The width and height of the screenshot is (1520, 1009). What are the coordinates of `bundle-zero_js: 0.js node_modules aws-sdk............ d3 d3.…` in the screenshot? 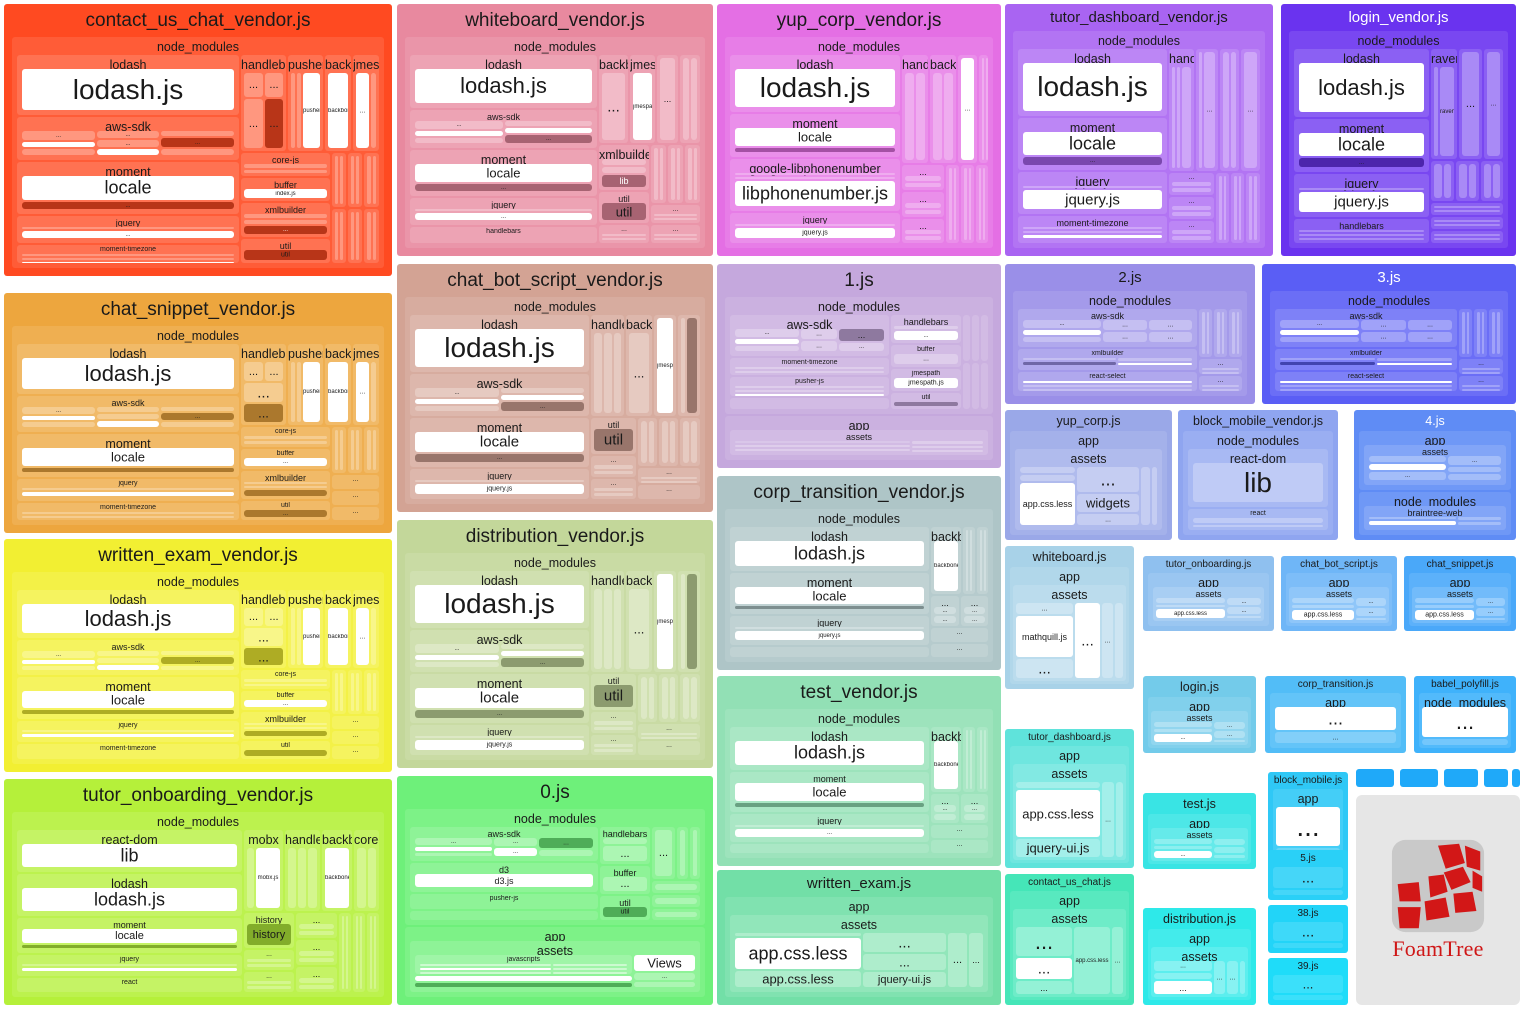 It's located at (555, 890).